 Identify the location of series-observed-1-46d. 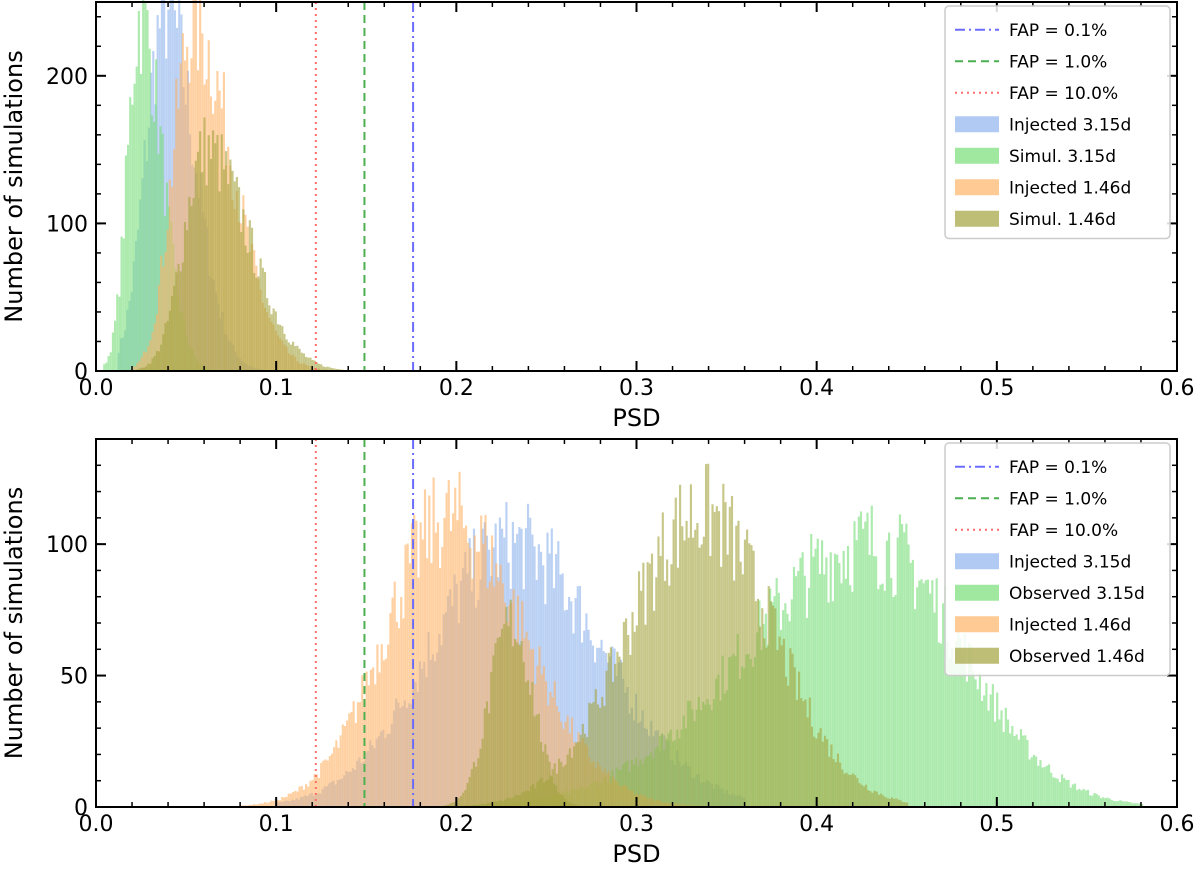
(682, 635).